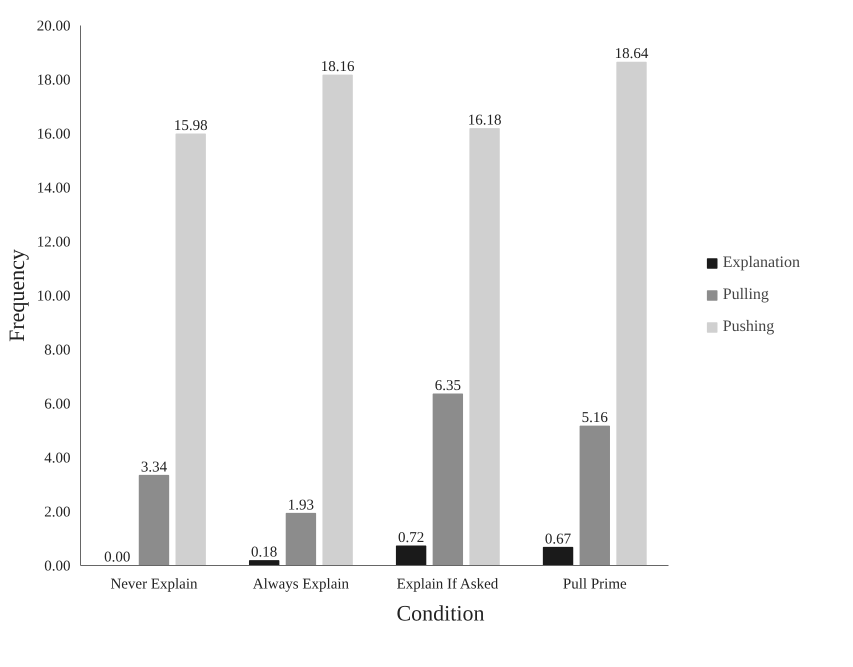 This screenshot has width=853, height=667. I want to click on y-tick-label: 0.00, so click(57, 566).